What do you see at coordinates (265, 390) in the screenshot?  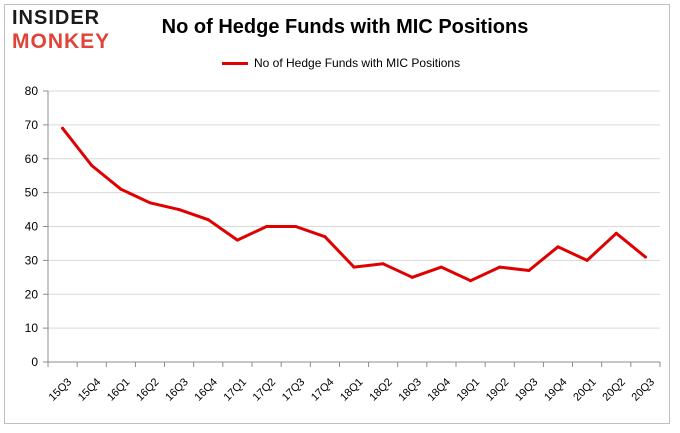 I see `x-tick-label-17Q2: 17Q2` at bounding box center [265, 390].